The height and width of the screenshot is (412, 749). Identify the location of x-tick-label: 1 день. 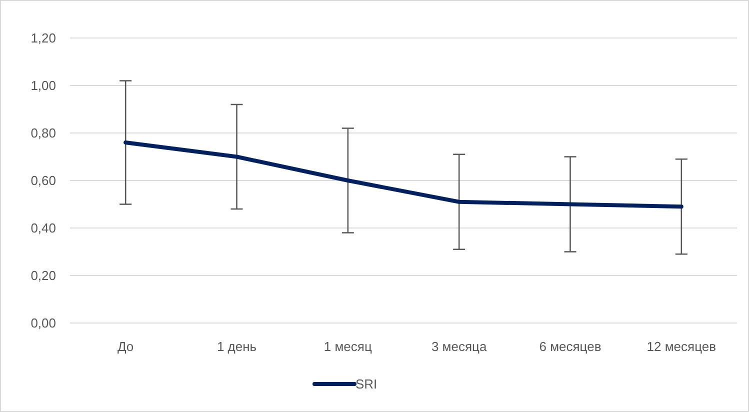
(236, 346).